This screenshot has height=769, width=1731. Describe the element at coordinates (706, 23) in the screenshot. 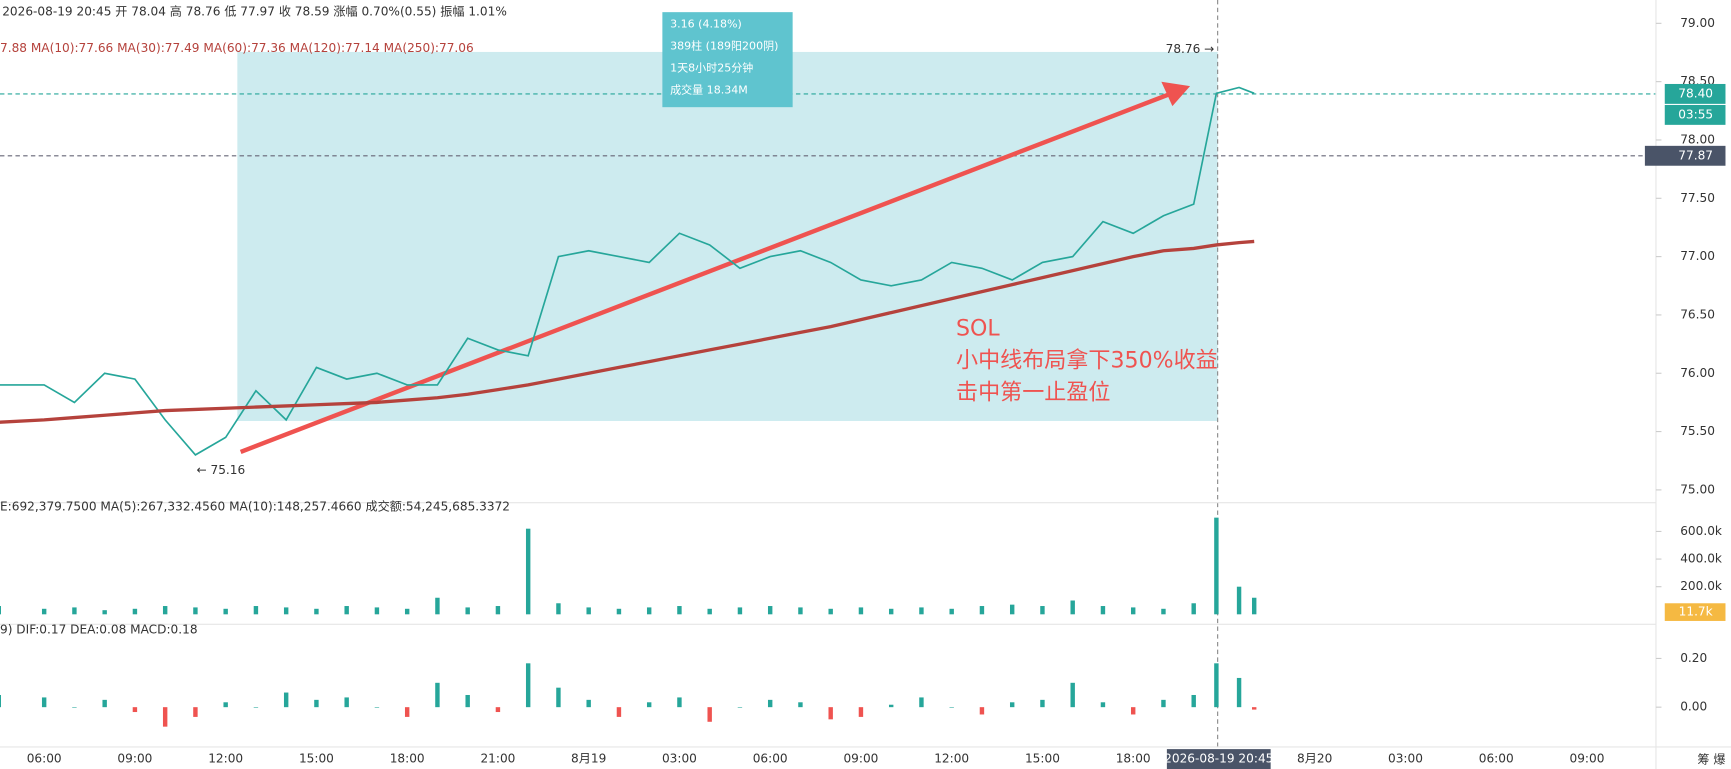

I see `measure-text: 3.16 (4.18%)` at that location.